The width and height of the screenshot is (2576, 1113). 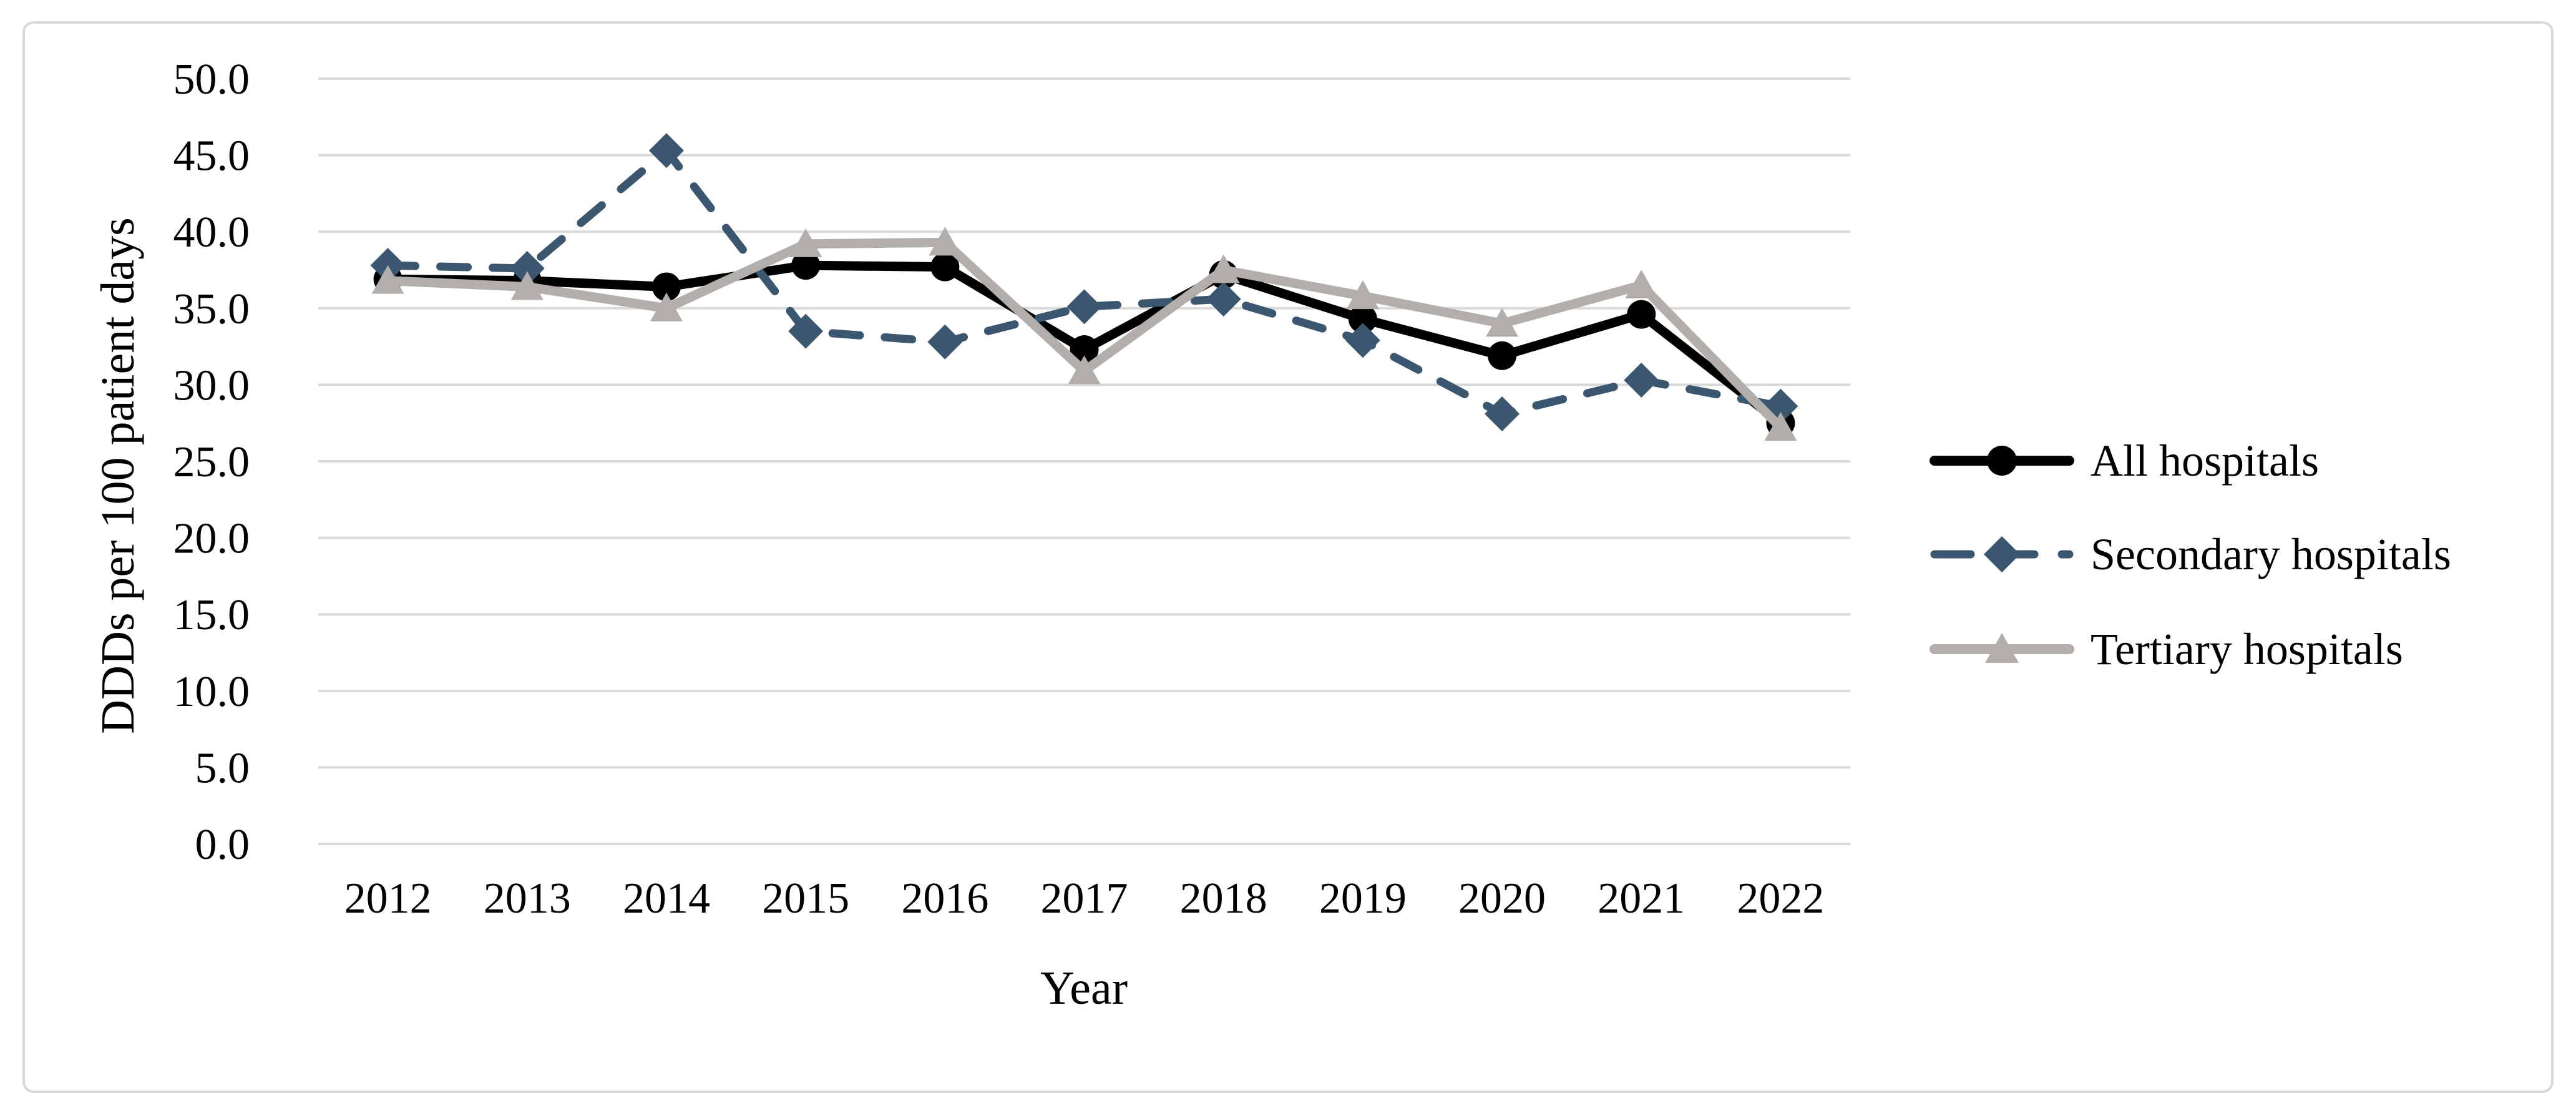 I want to click on x-tick-label: 2020, so click(x=1502, y=899).